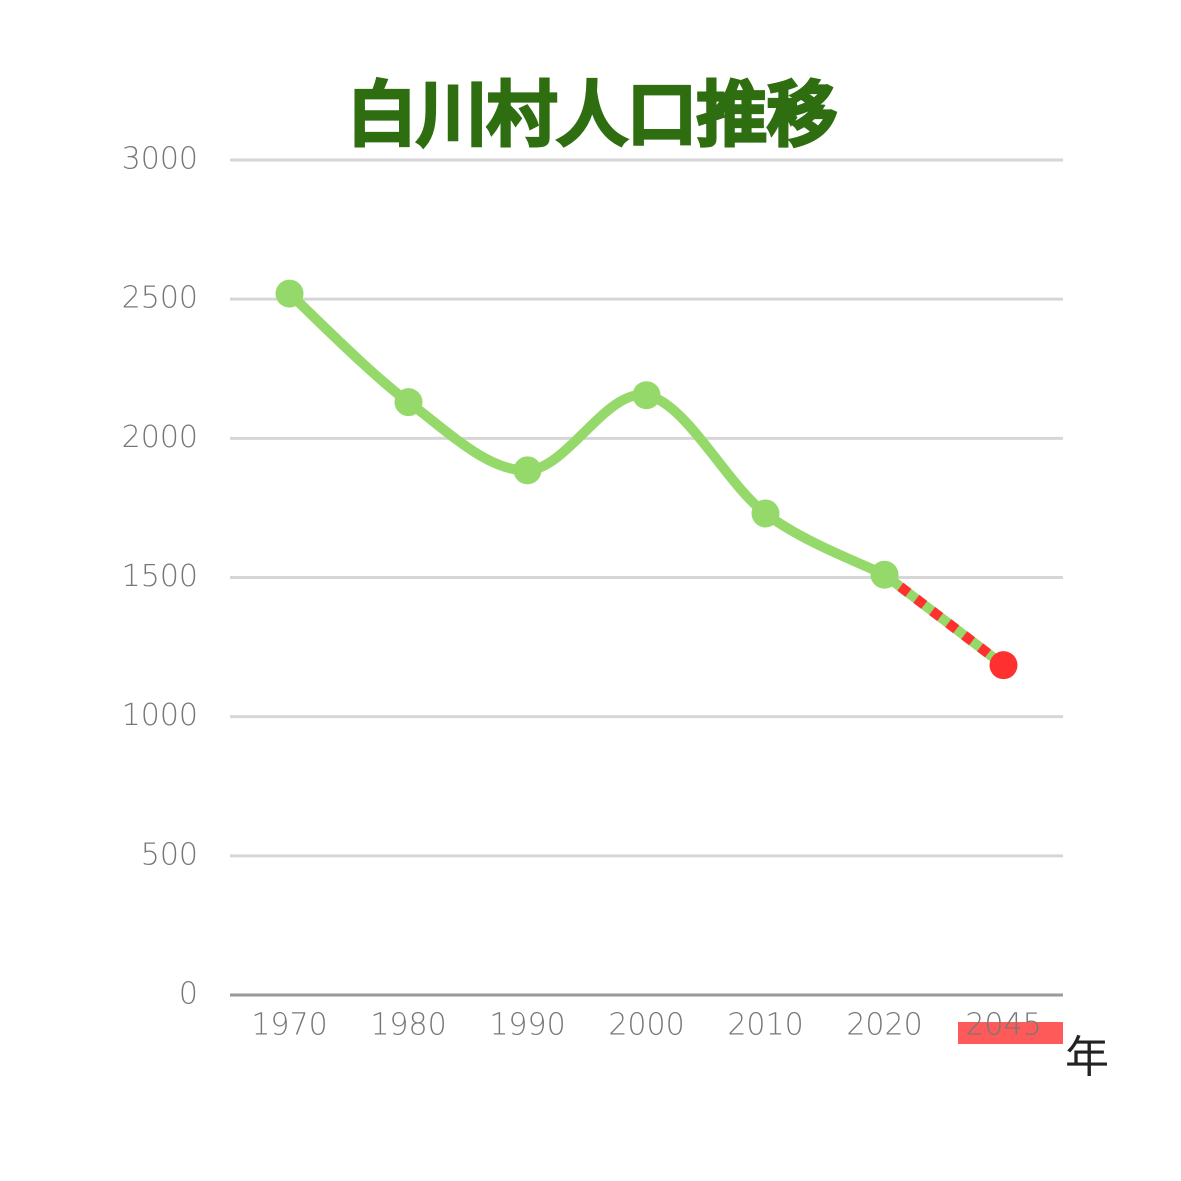  I want to click on y-tick-label: 2500, so click(160, 298).